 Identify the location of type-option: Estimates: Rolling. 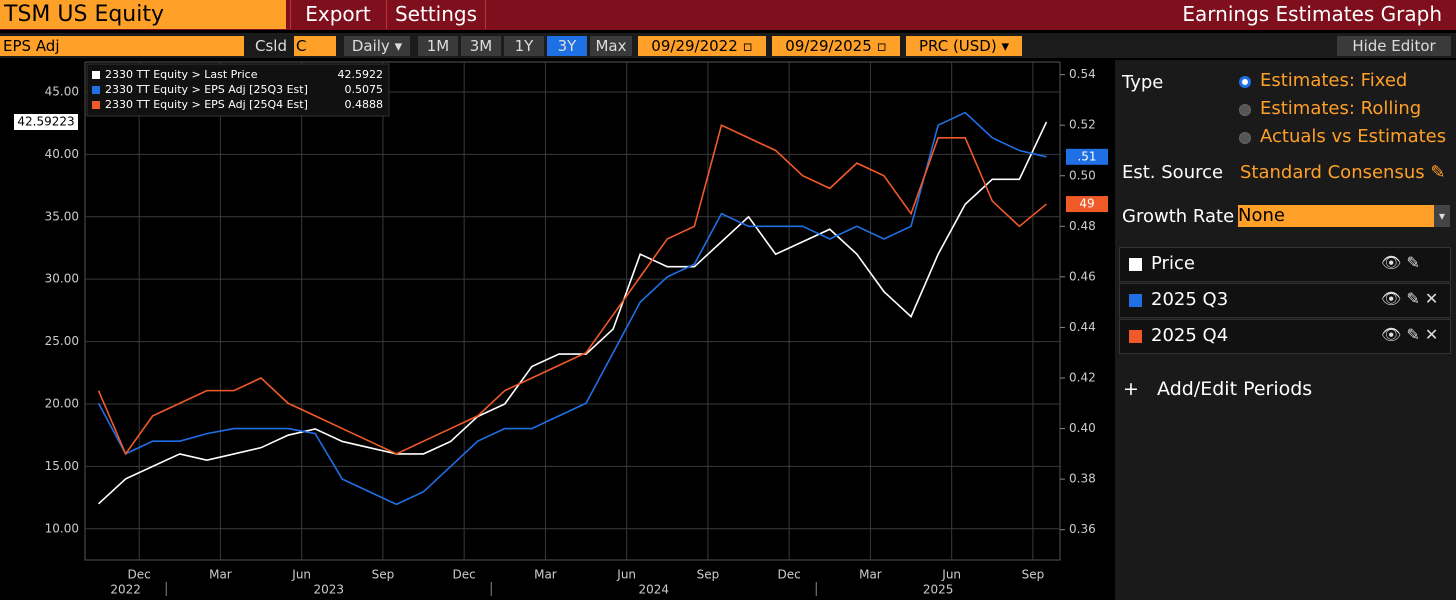
(1341, 108).